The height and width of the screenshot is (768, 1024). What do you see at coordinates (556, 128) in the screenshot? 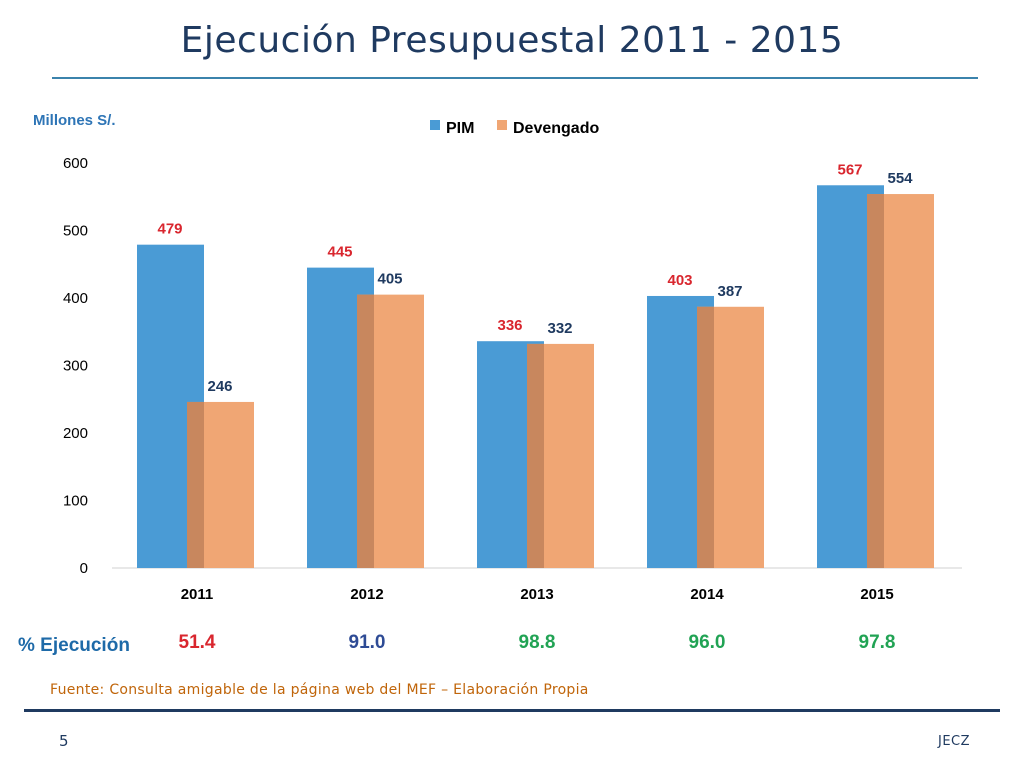
I see `legend-label-devengado: Devengado` at bounding box center [556, 128].